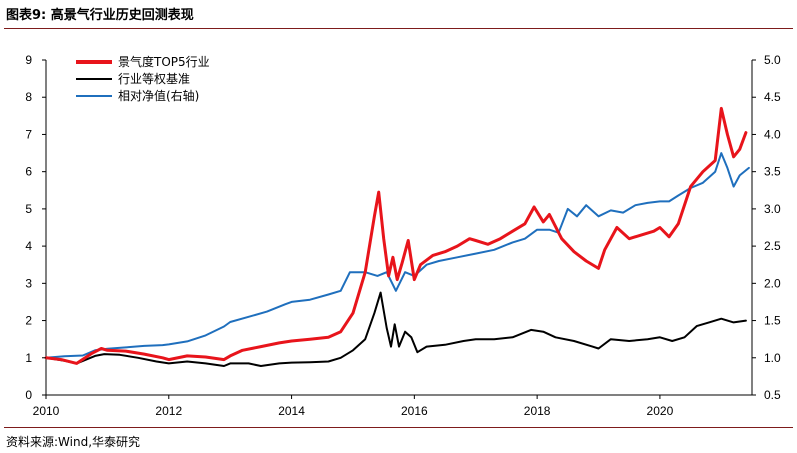 This screenshot has height=453, width=797. Describe the element at coordinates (772, 134) in the screenshot. I see `right-tick-label: 4.0` at that location.